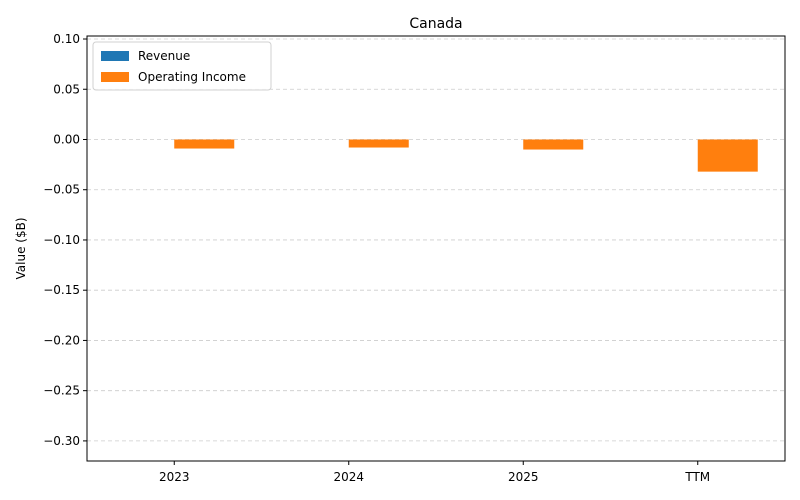  Describe the element at coordinates (164, 56) in the screenshot. I see `legend-label: Revenue` at that location.